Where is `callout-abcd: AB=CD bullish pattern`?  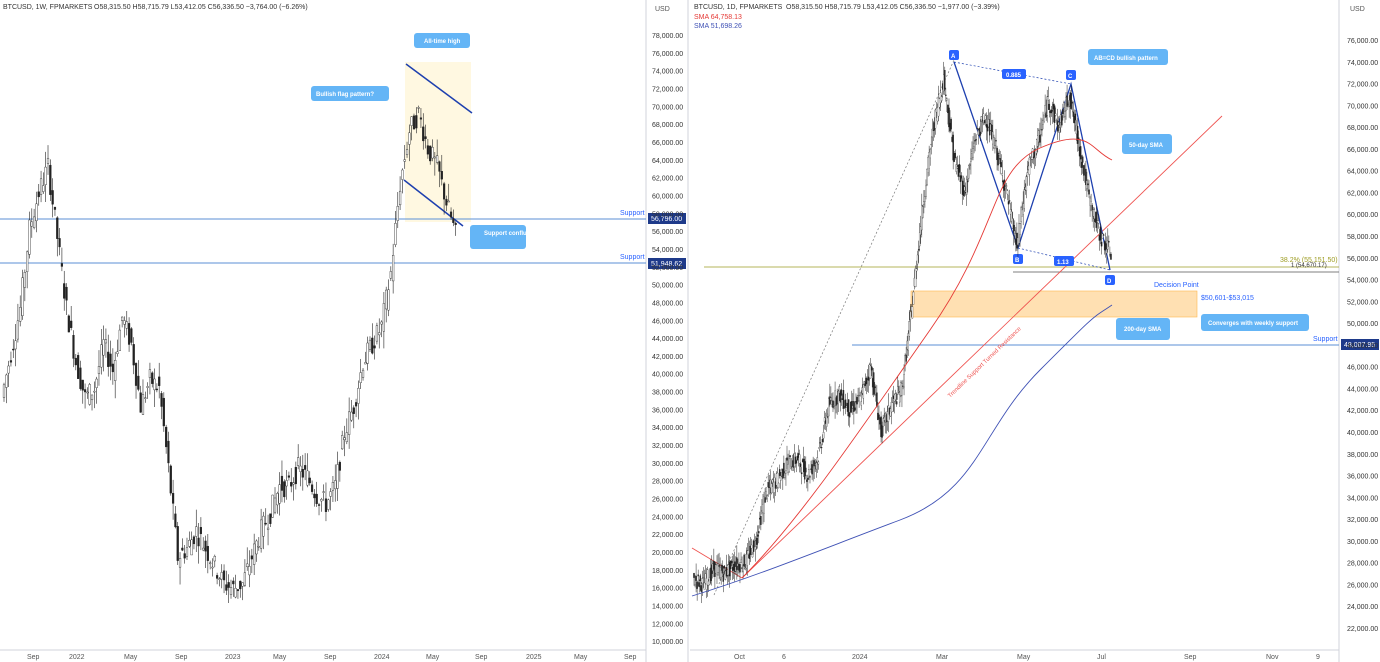 callout-abcd: AB=CD bullish pattern is located at coordinates (1126, 59).